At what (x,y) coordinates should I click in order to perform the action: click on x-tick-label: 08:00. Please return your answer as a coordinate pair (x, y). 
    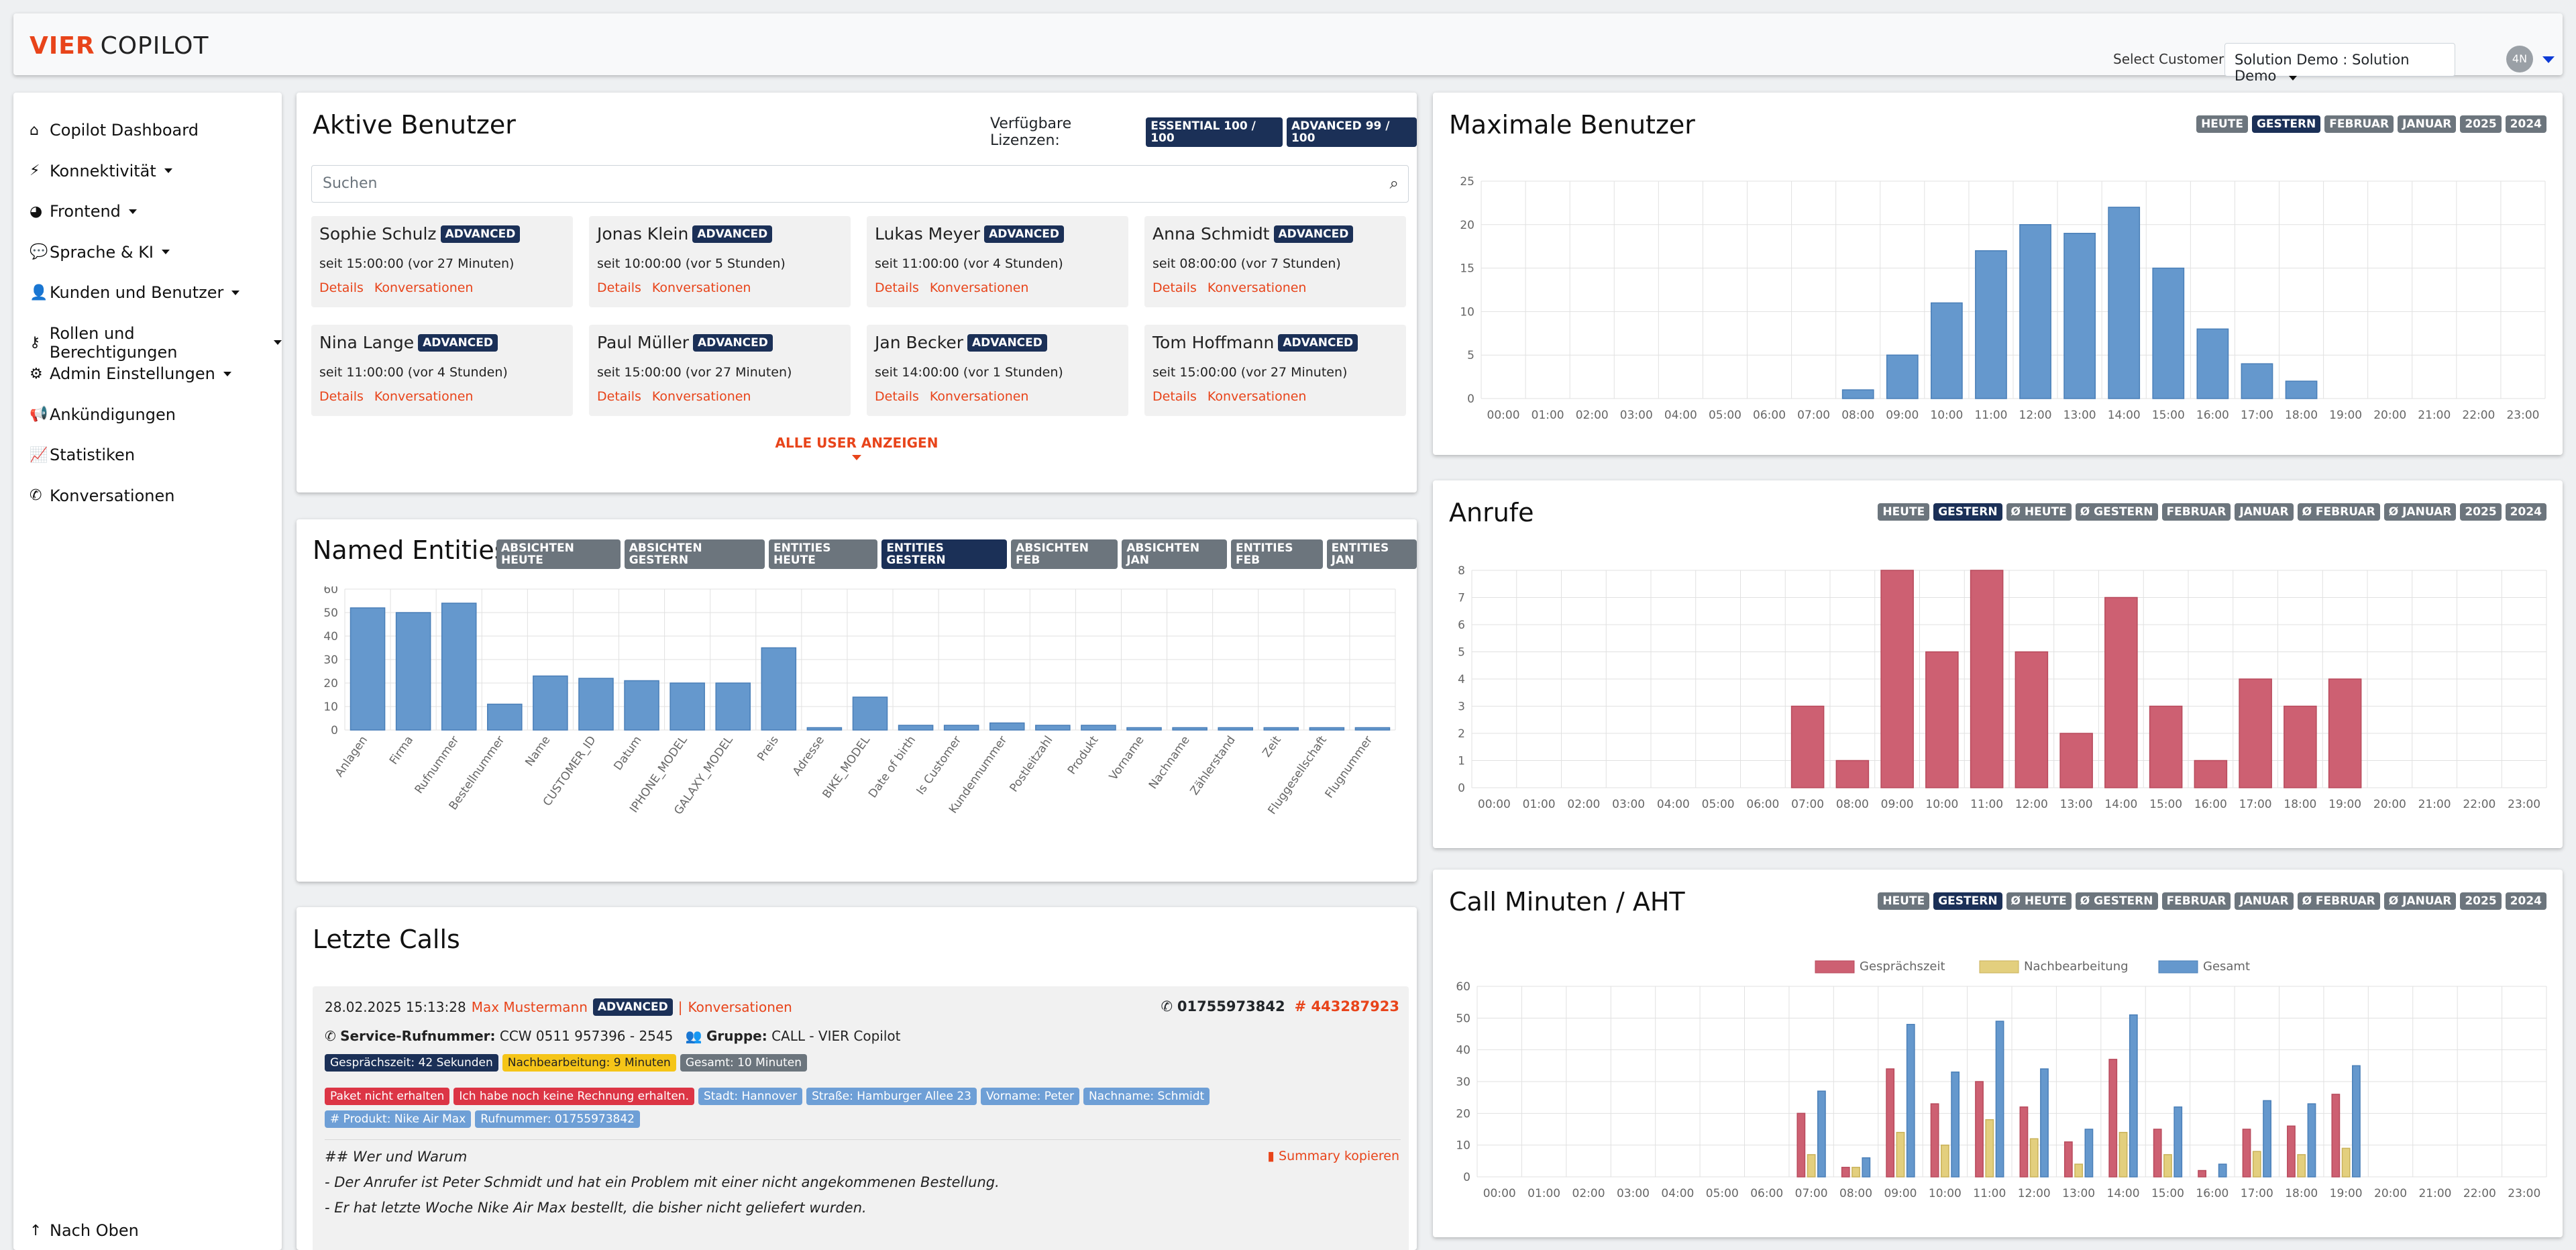
    Looking at the image, I should click on (1852, 804).